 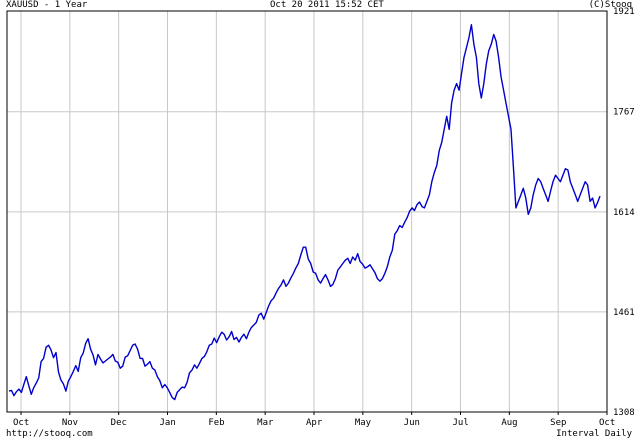 I want to click on x-tick-label: May, so click(x=363, y=423).